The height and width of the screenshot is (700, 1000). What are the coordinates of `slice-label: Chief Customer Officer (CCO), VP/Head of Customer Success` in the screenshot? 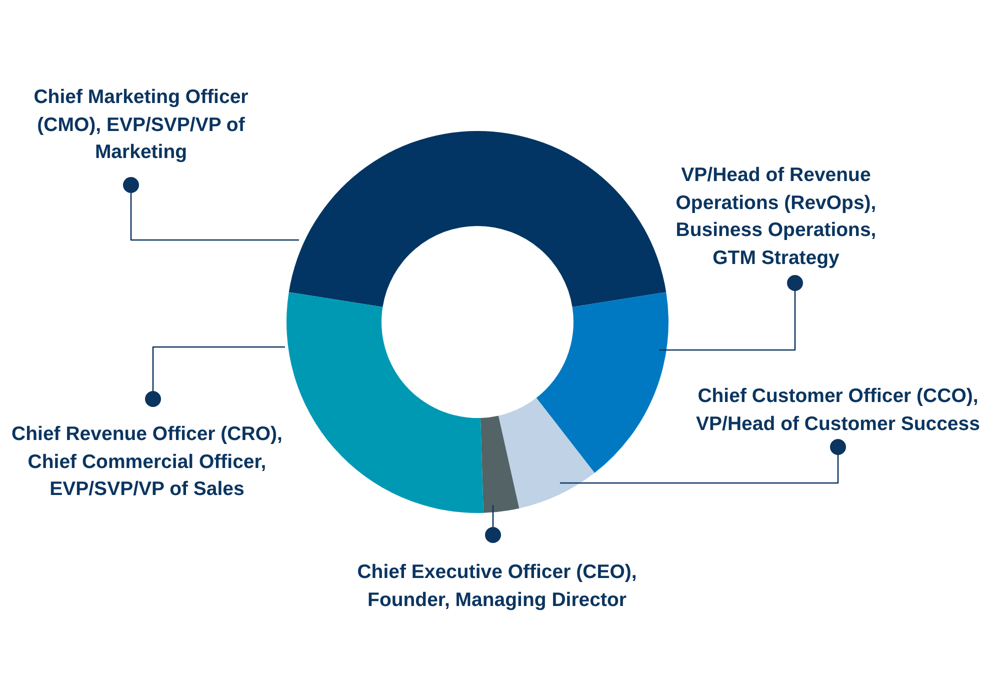 It's located at (838, 410).